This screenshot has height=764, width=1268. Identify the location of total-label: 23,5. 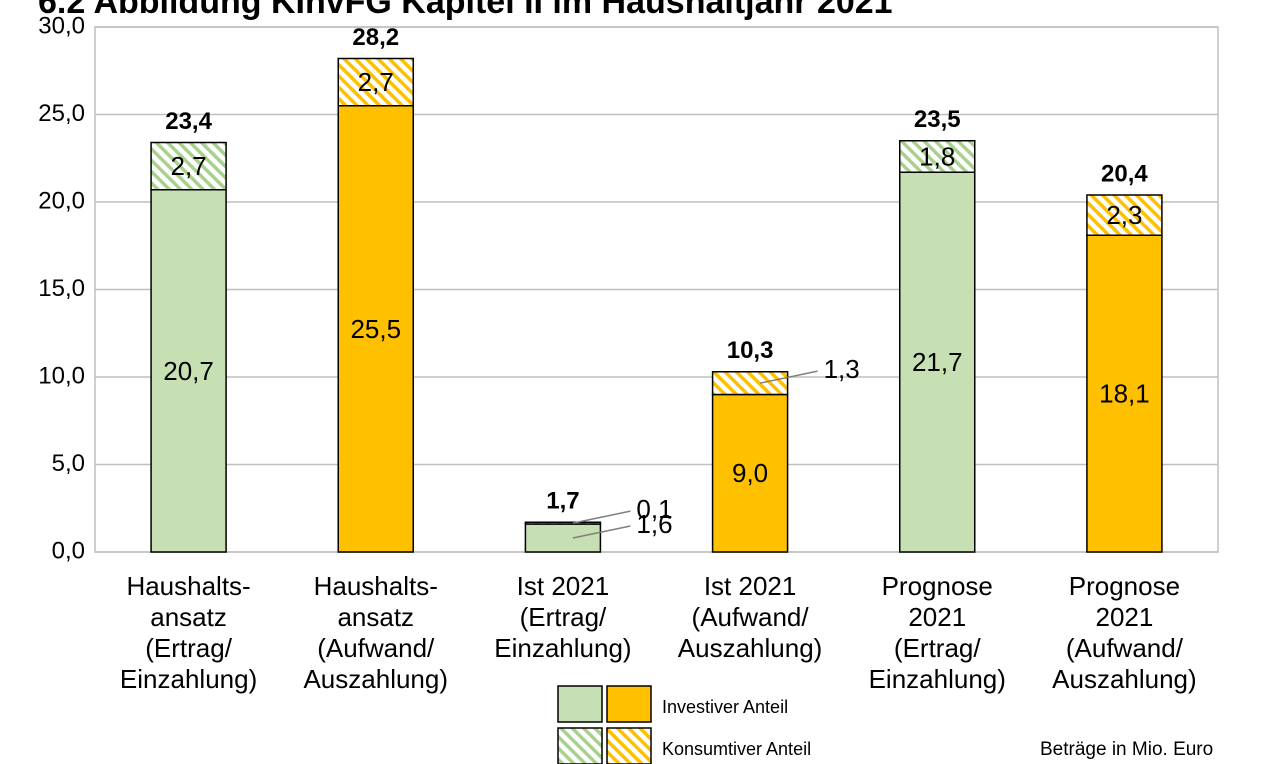
(937, 119).